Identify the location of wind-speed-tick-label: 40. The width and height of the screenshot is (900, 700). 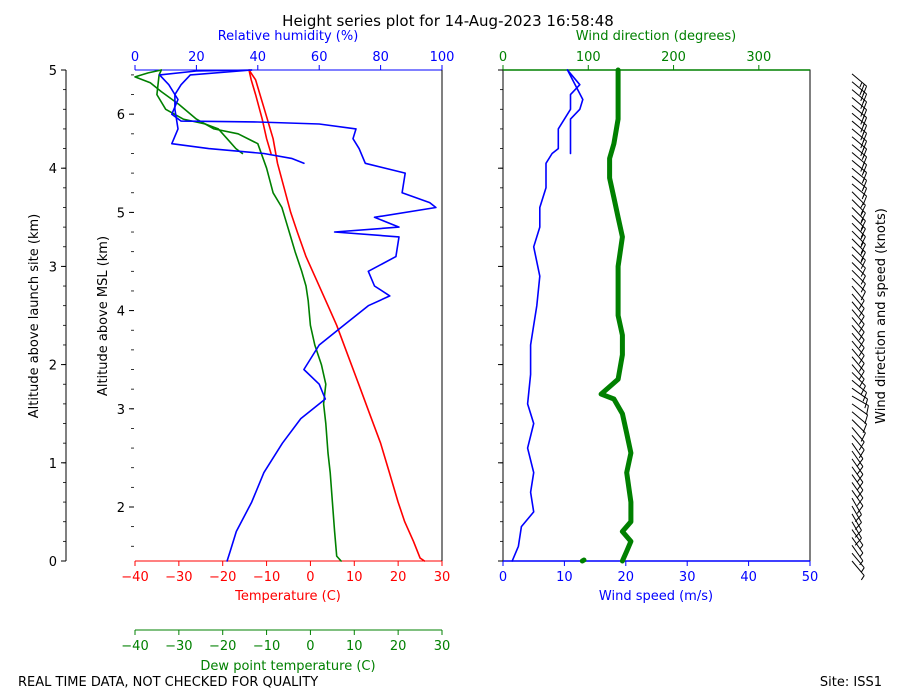
(748, 577).